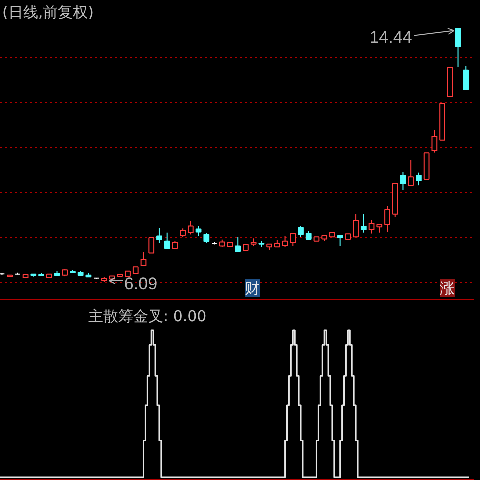  What do you see at coordinates (141, 284) in the screenshot?
I see `annotation: 6.09` at bounding box center [141, 284].